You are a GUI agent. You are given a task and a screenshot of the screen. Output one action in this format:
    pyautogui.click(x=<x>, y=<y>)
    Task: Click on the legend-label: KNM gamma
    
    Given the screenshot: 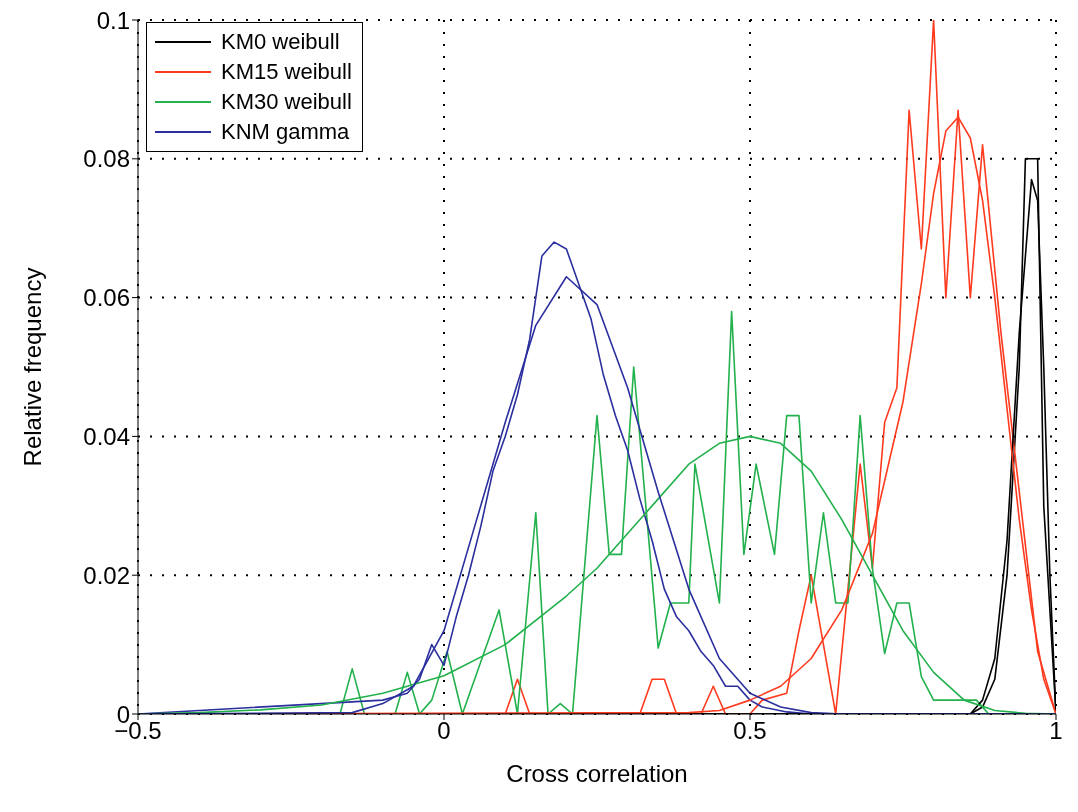 What is the action you would take?
    pyautogui.click(x=285, y=132)
    